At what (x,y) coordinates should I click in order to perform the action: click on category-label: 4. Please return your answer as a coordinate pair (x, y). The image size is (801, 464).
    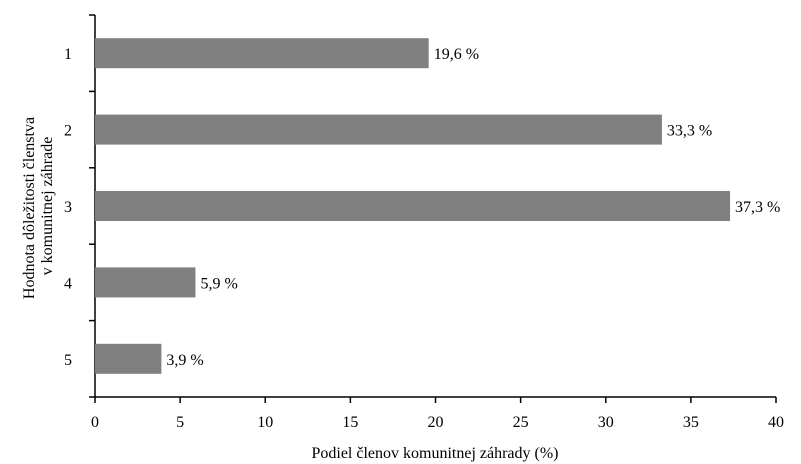
    Looking at the image, I should click on (68, 283).